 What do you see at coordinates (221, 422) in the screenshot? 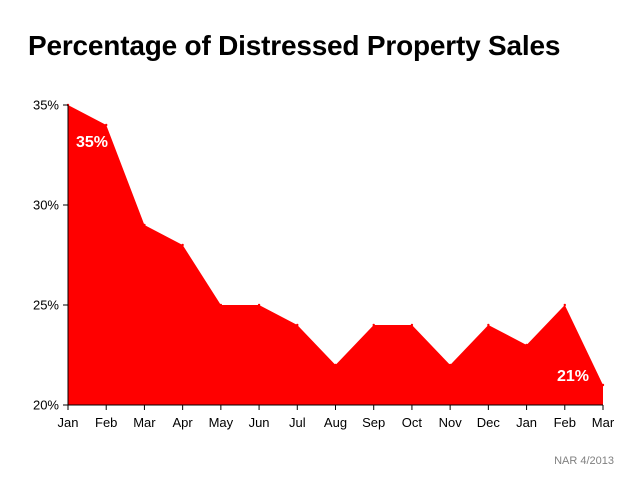
I see `x-tick-label: May` at bounding box center [221, 422].